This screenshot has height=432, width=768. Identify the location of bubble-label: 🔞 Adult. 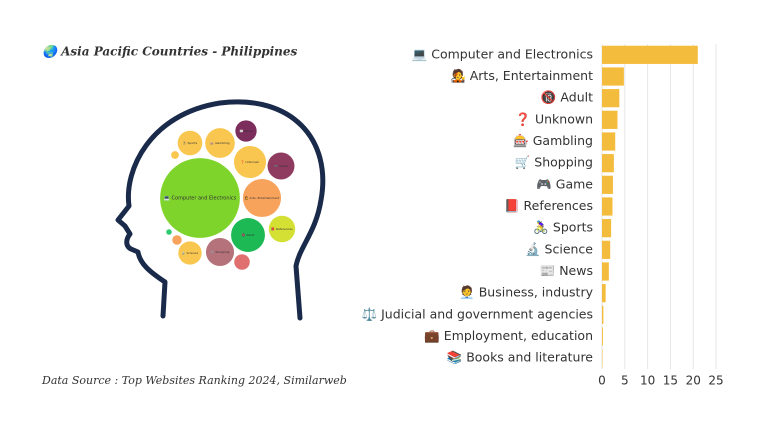
(248, 235).